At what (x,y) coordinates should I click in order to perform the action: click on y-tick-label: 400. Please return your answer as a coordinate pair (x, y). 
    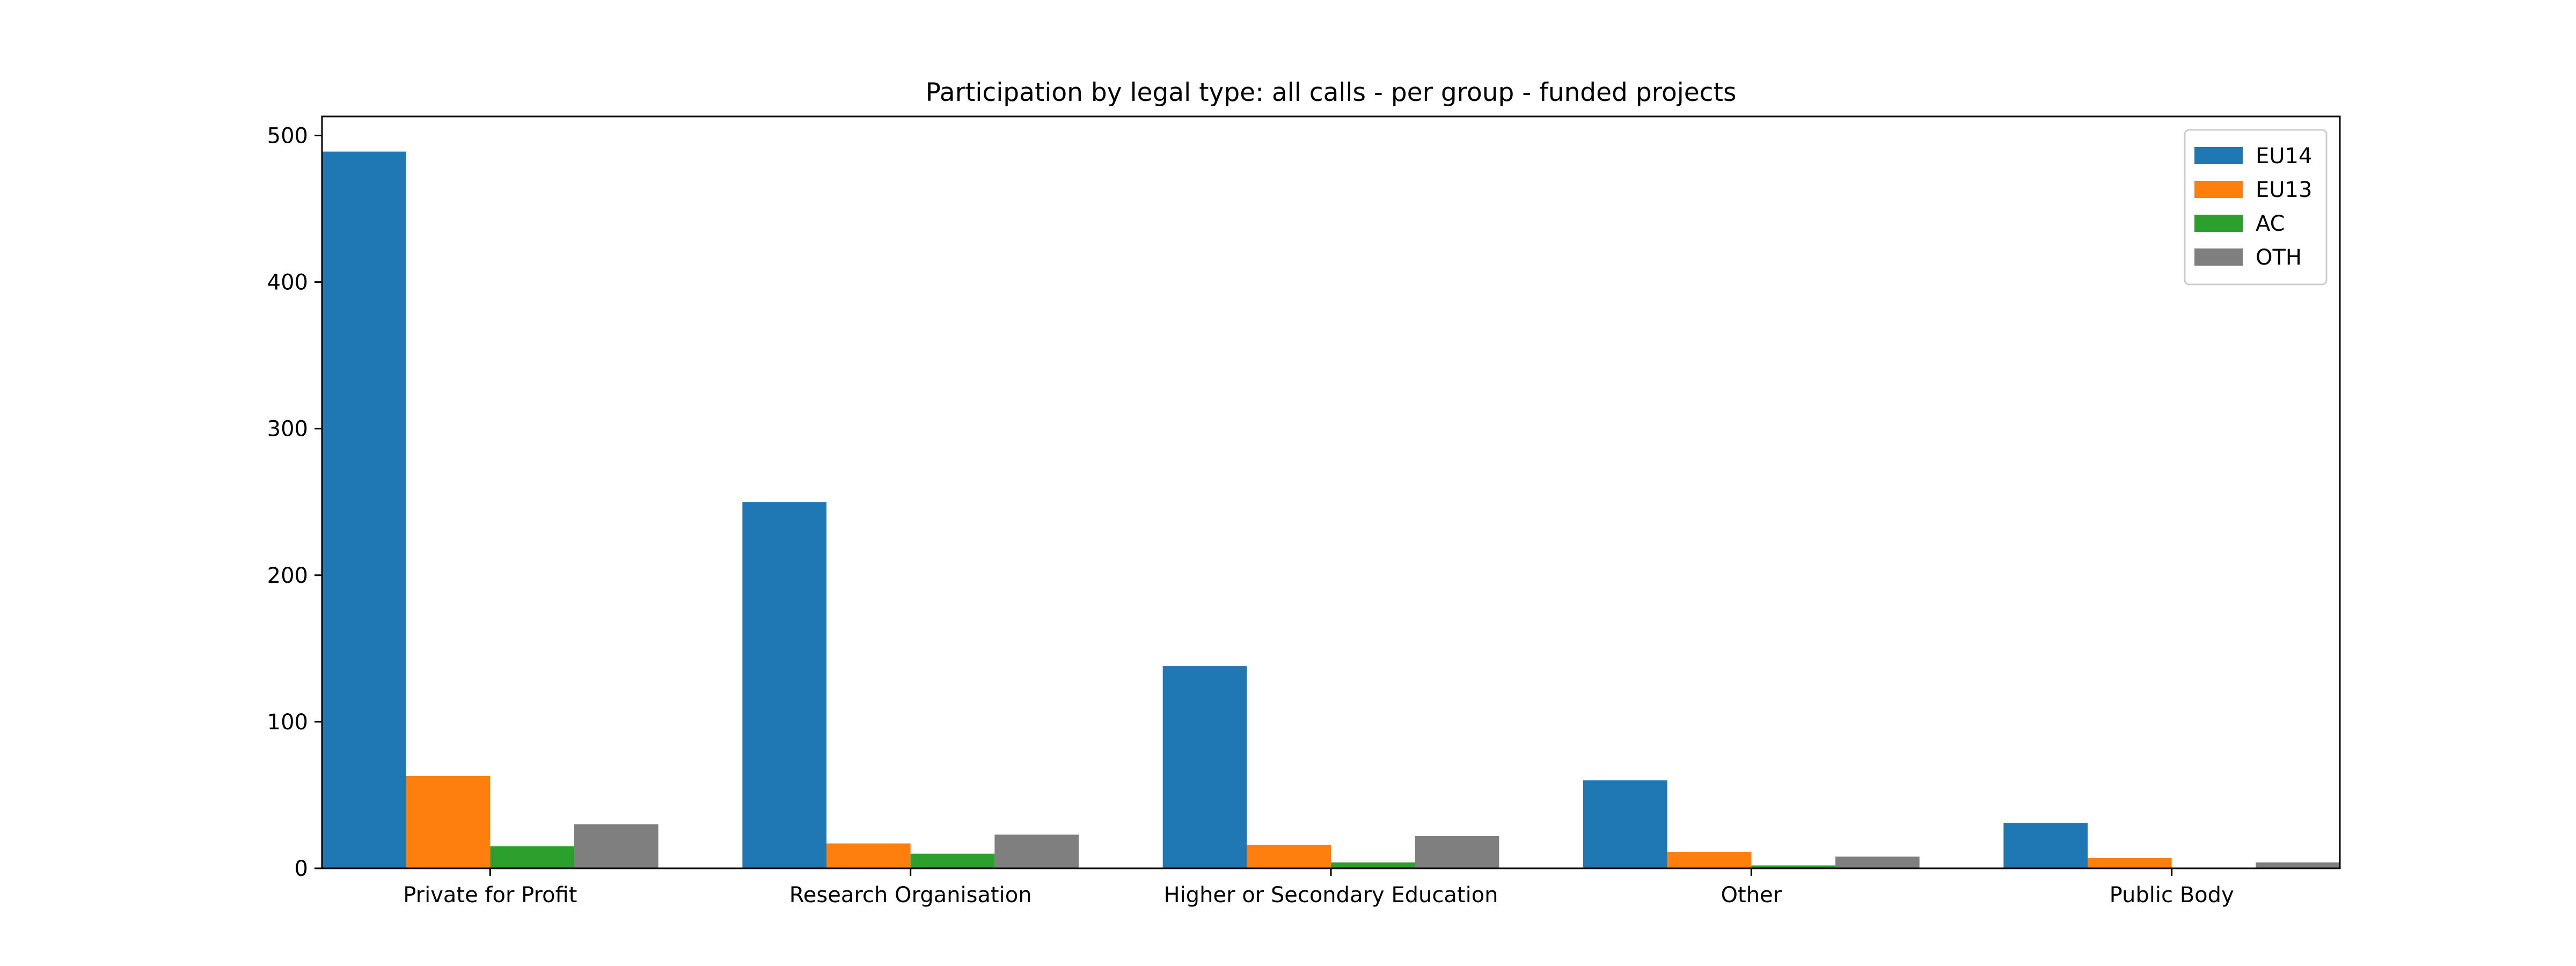
    Looking at the image, I should click on (287, 282).